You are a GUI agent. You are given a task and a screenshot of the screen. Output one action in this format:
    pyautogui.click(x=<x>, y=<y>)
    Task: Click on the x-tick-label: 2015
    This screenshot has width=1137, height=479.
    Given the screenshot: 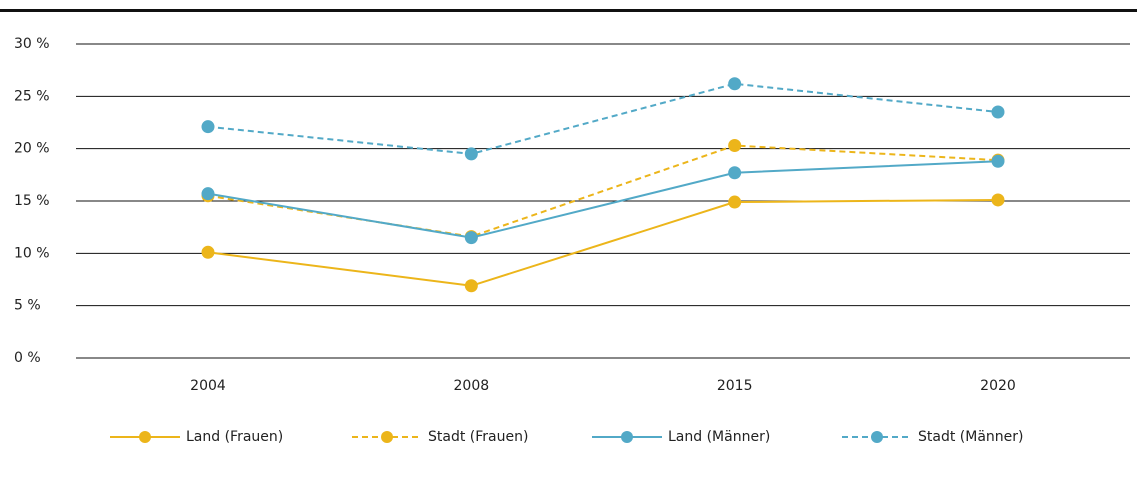 What is the action you would take?
    pyautogui.click(x=735, y=386)
    